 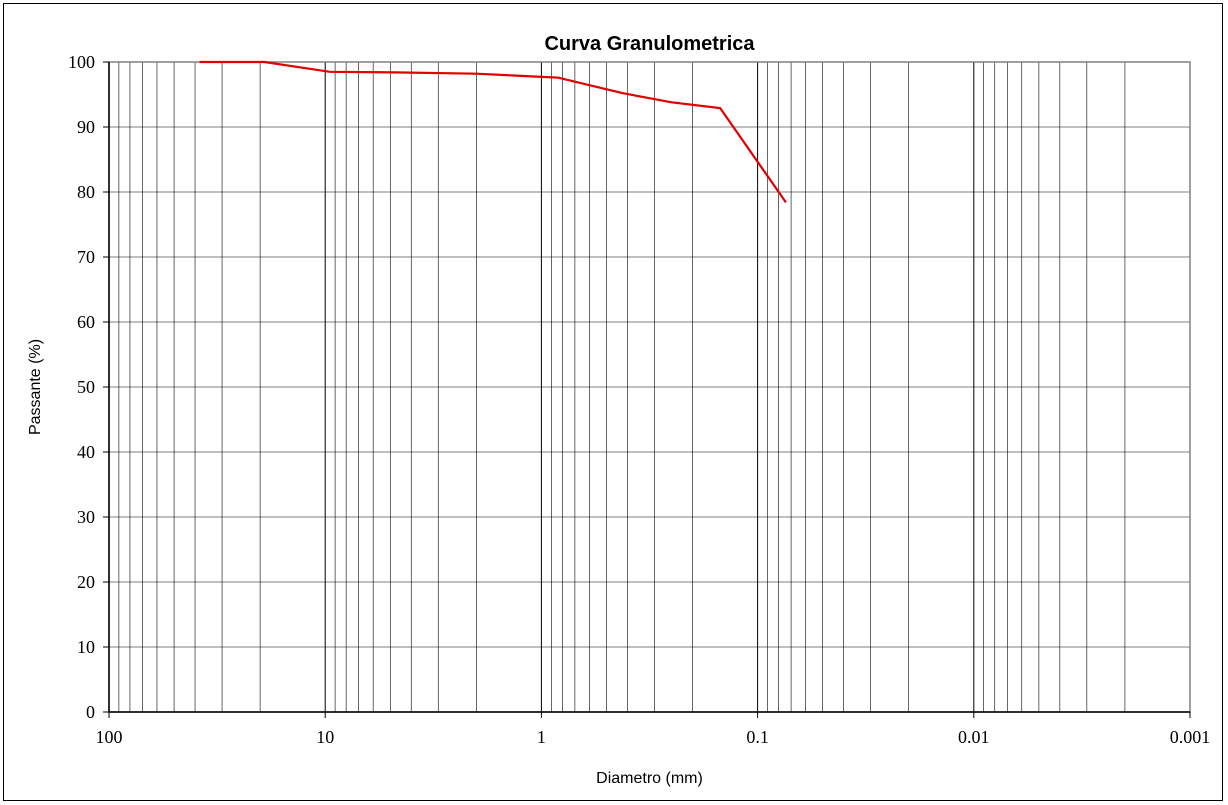 What do you see at coordinates (109, 737) in the screenshot?
I see `x-tick-label: 100` at bounding box center [109, 737].